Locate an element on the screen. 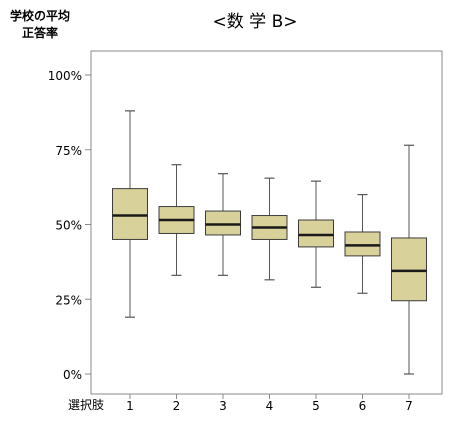  y-axis: 0% 25% 50% 75% 100% is located at coordinates (69, 225).